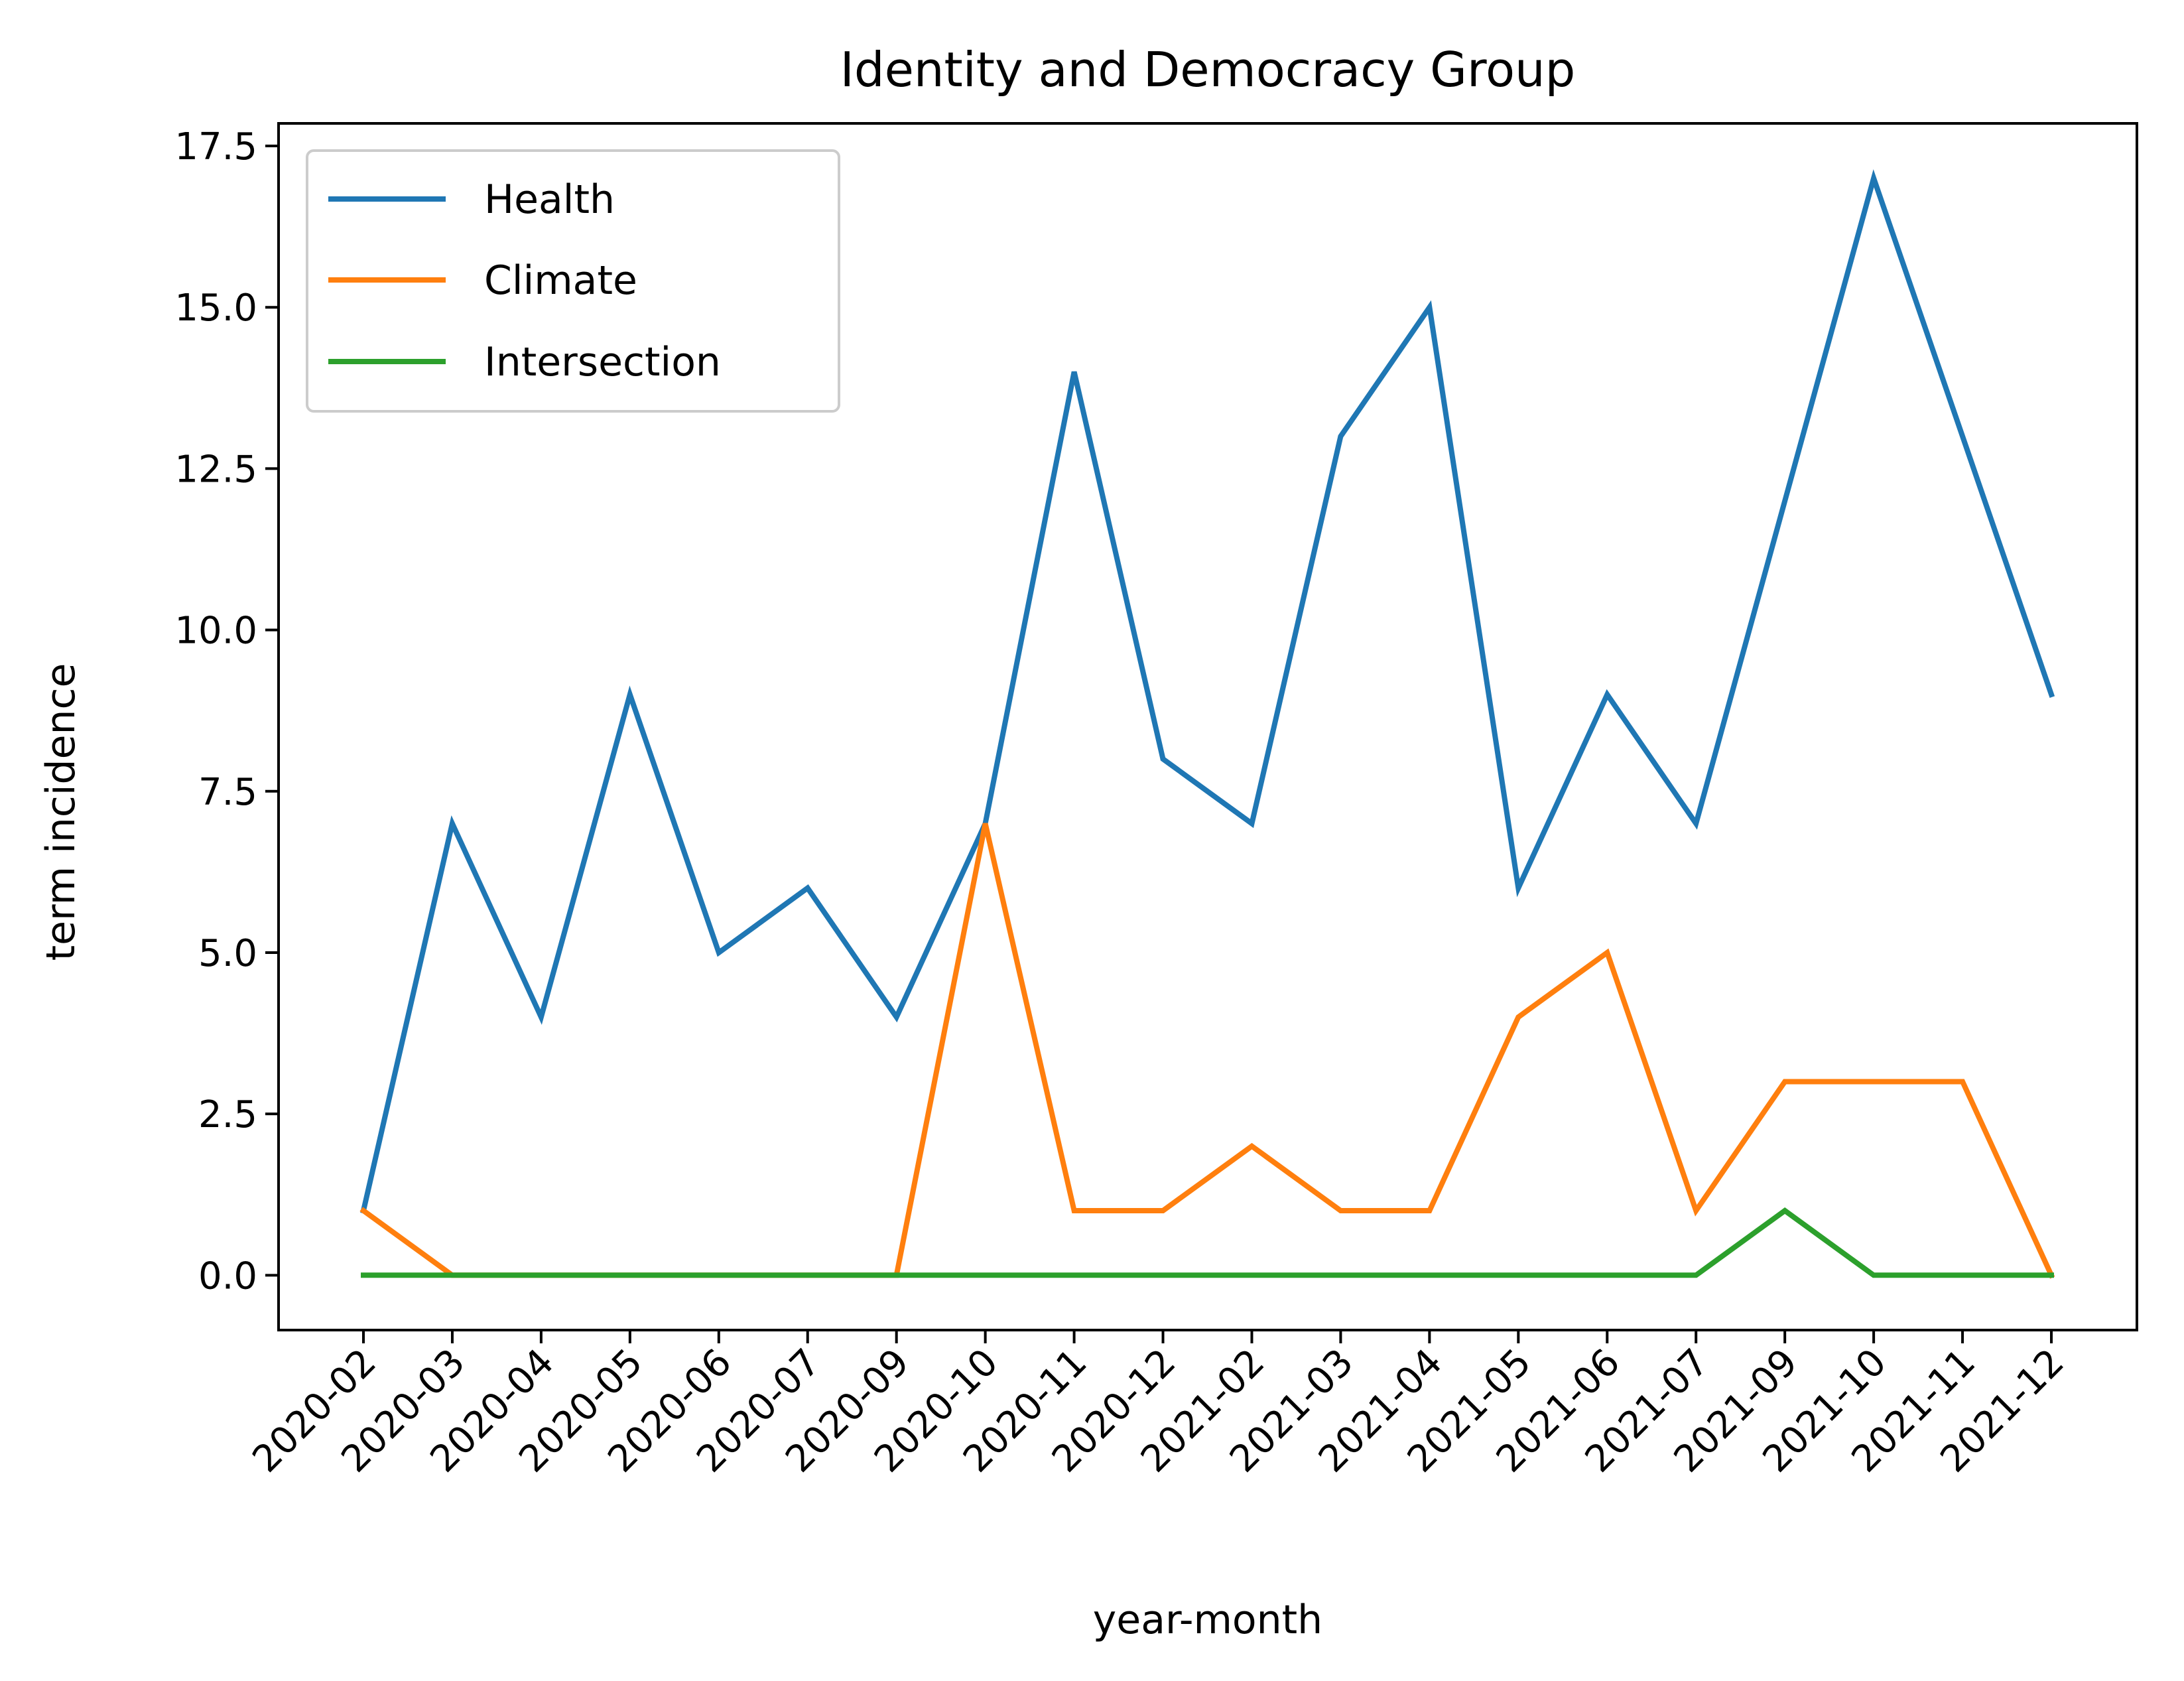  I want to click on y-tick-label: 12.5, so click(215, 469).